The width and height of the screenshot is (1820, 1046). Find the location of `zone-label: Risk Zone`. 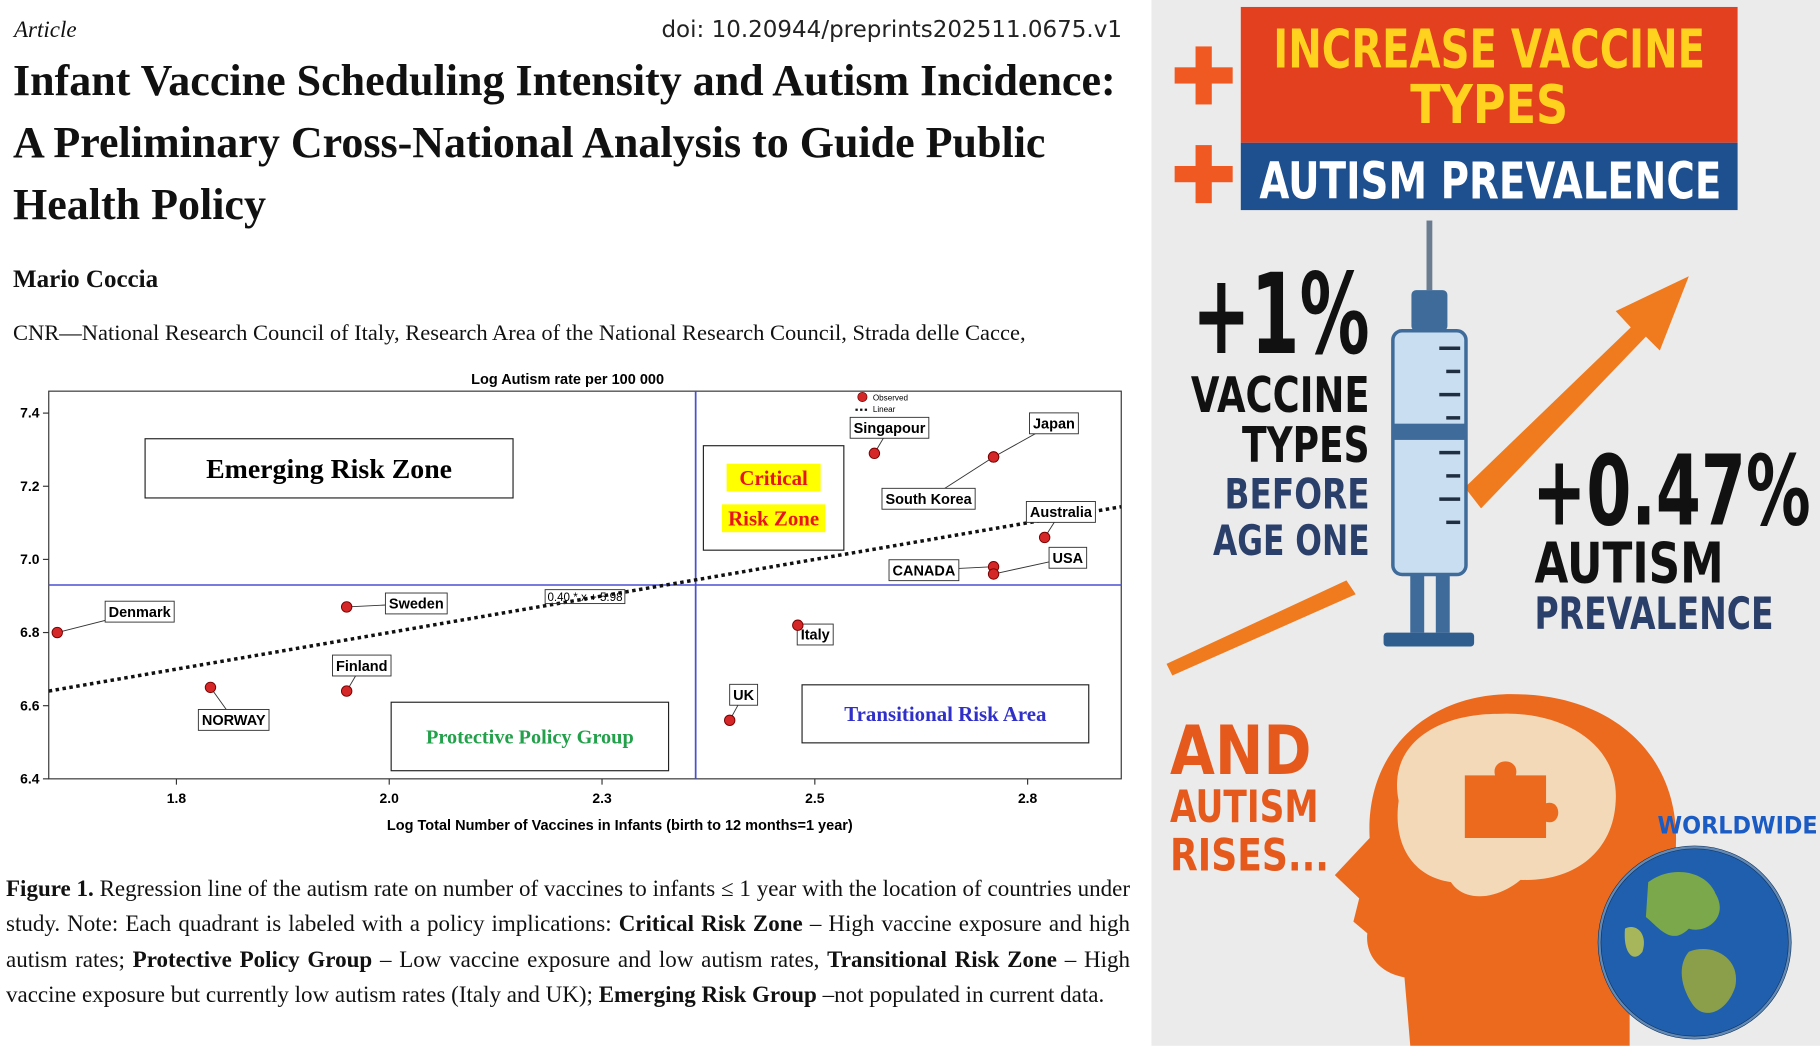

zone-label: Risk Zone is located at coordinates (773, 519).